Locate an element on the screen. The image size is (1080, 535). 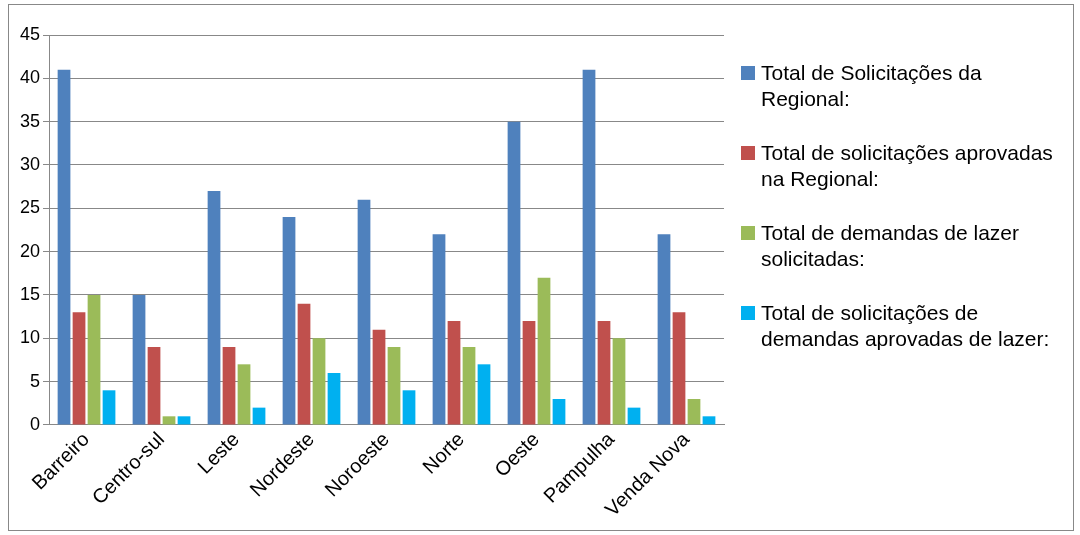
y-tick-label: 45 is located at coordinates (30, 33).